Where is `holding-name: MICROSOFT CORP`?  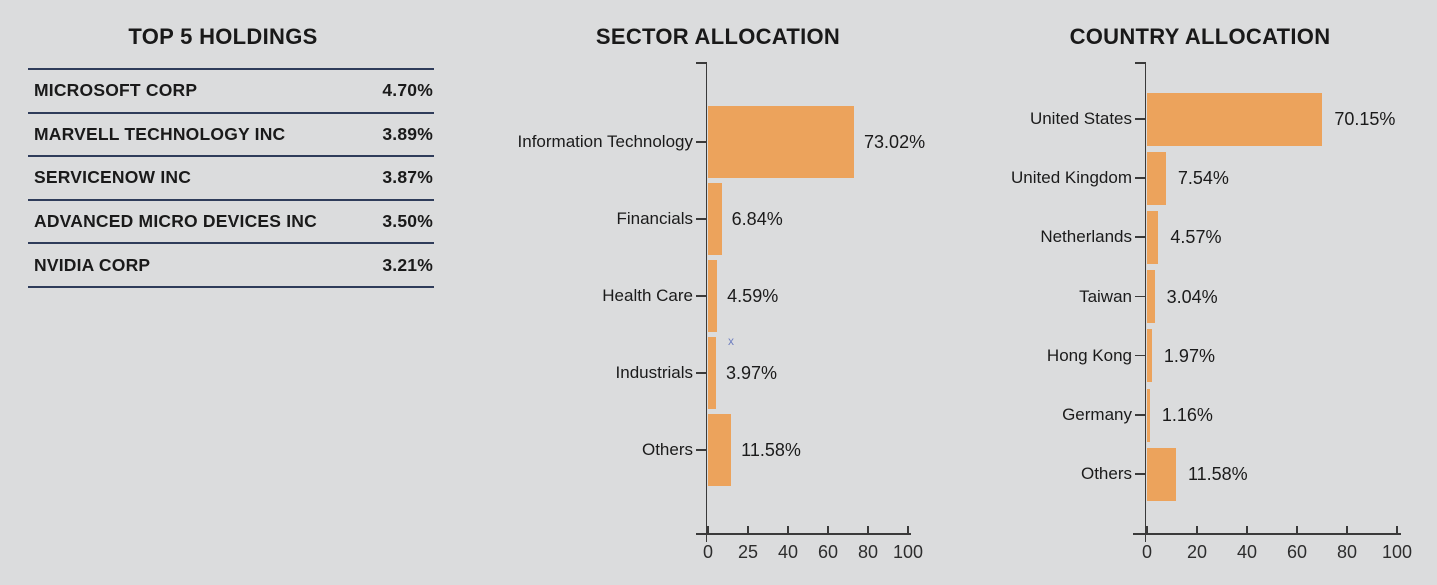 holding-name: MICROSOFT CORP is located at coordinates (116, 90).